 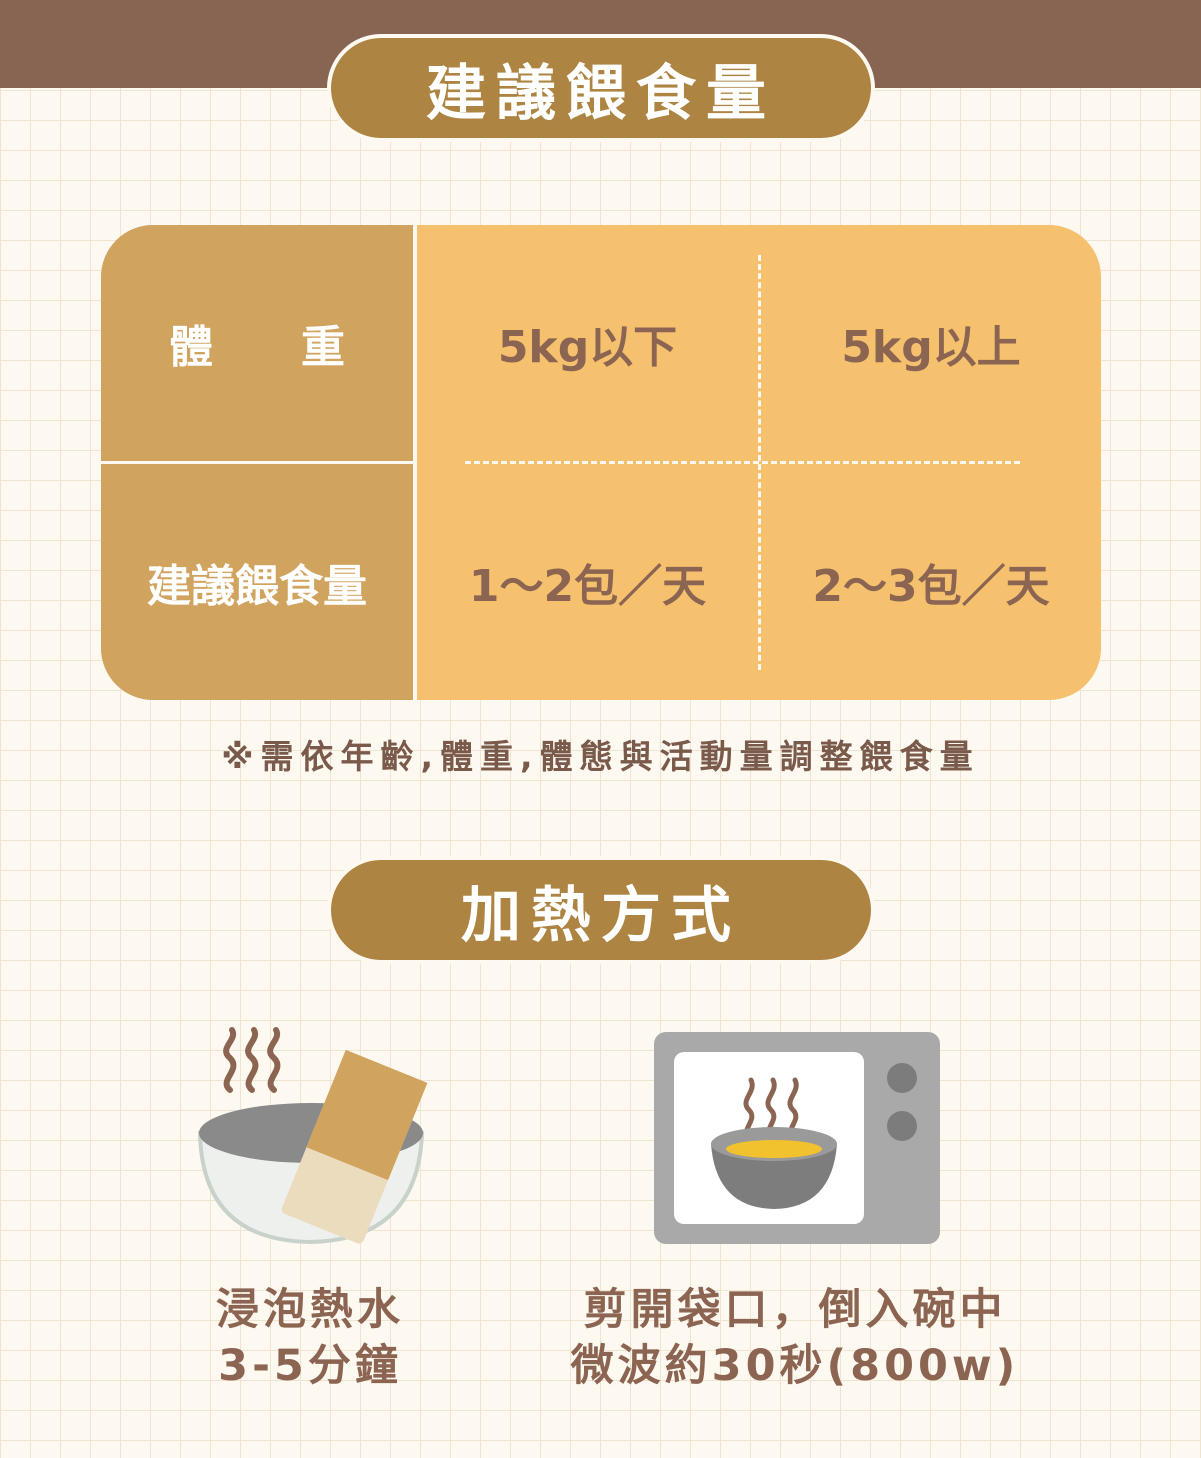 I want to click on amount-label: 建議餵食量, so click(x=257, y=586).